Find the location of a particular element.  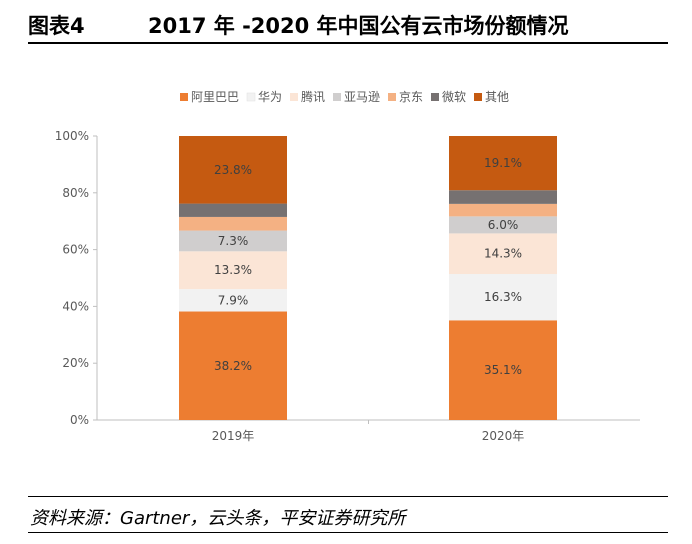

data-label: 35.1% is located at coordinates (503, 370).